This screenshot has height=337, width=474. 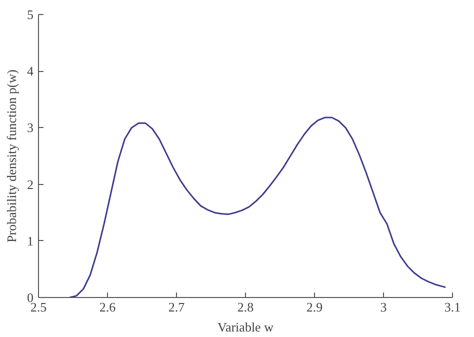 I want to click on y-tick-label: 4, so click(x=30, y=71).